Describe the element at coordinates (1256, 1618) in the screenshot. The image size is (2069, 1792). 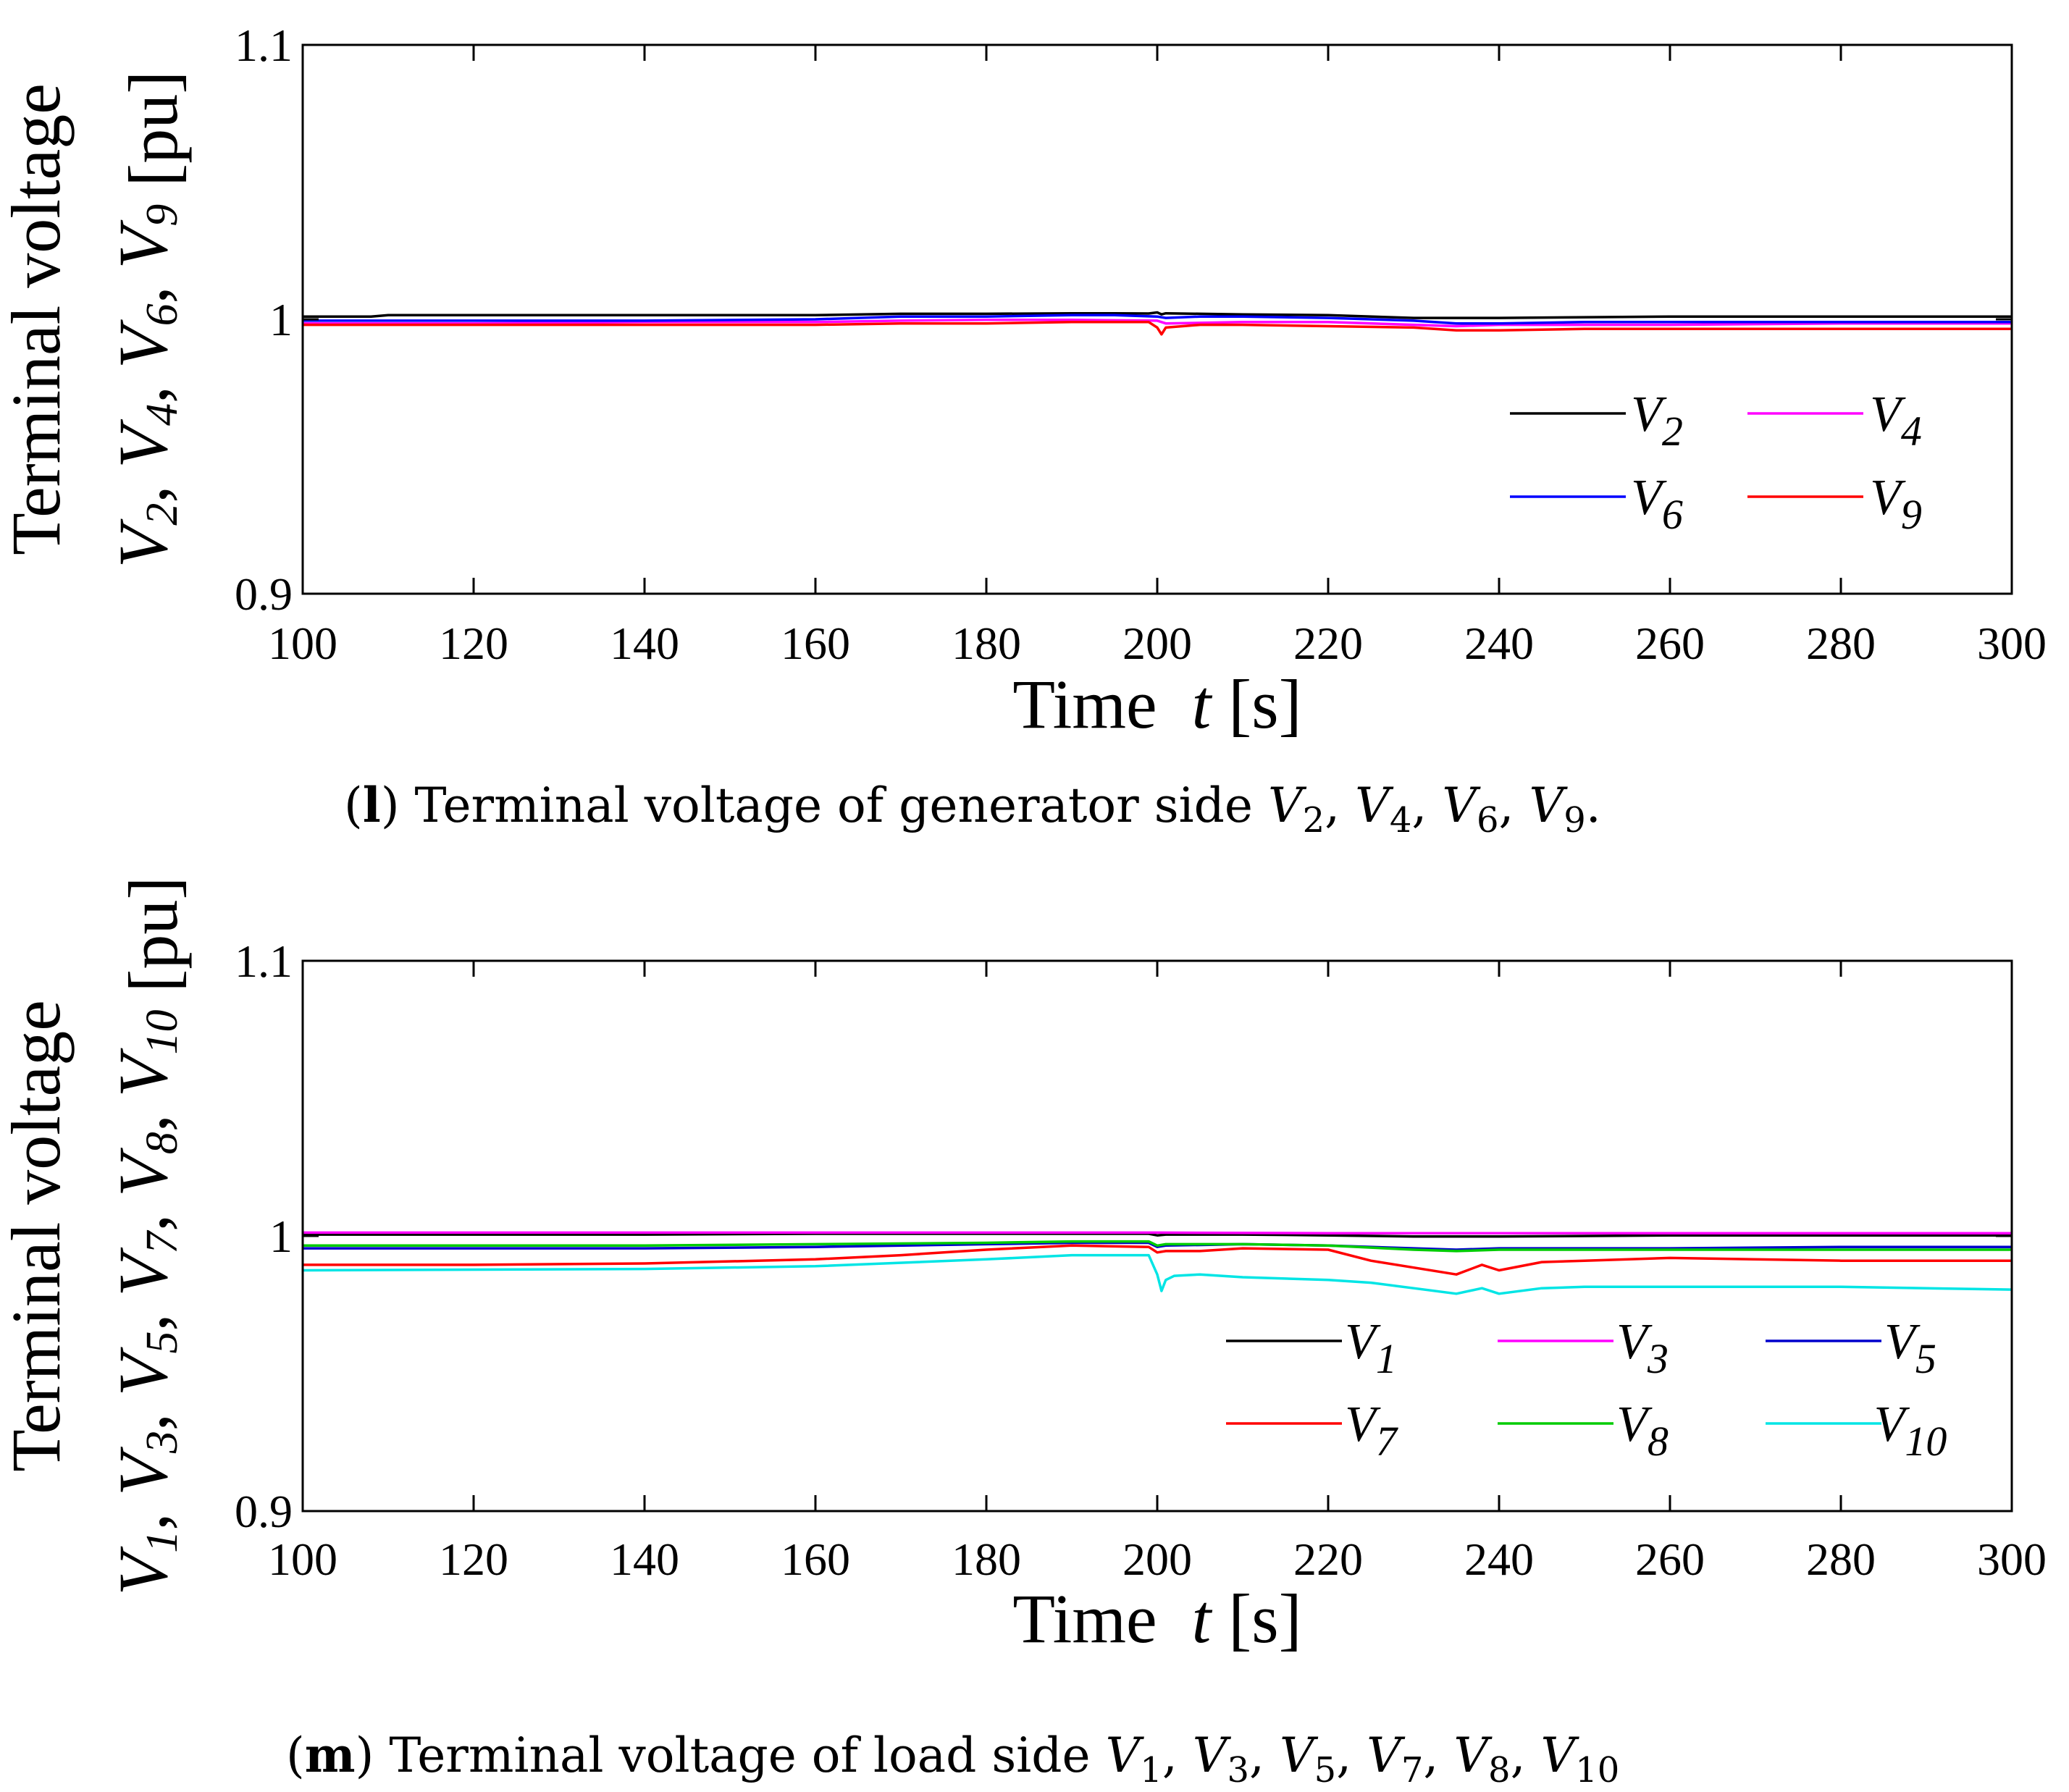
I see `x-axis-label-unit: [s]` at that location.